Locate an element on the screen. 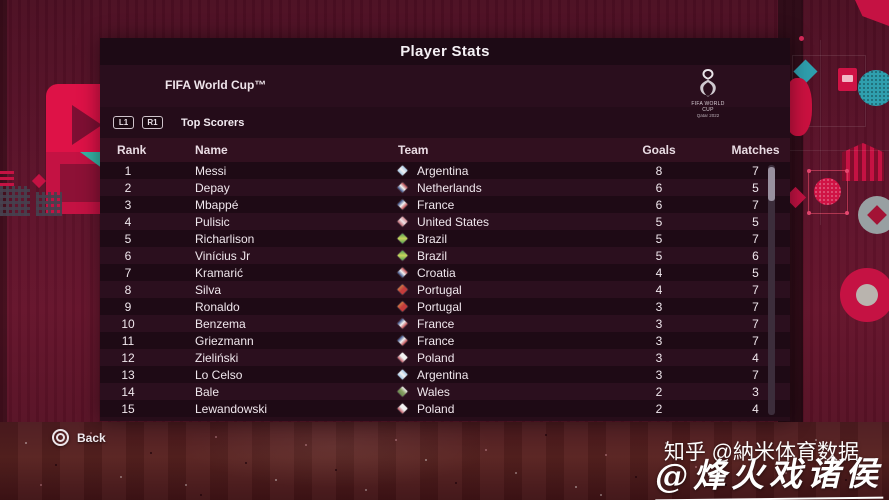  table-row: 10 Benzema France 3 7 is located at coordinates (445, 323).